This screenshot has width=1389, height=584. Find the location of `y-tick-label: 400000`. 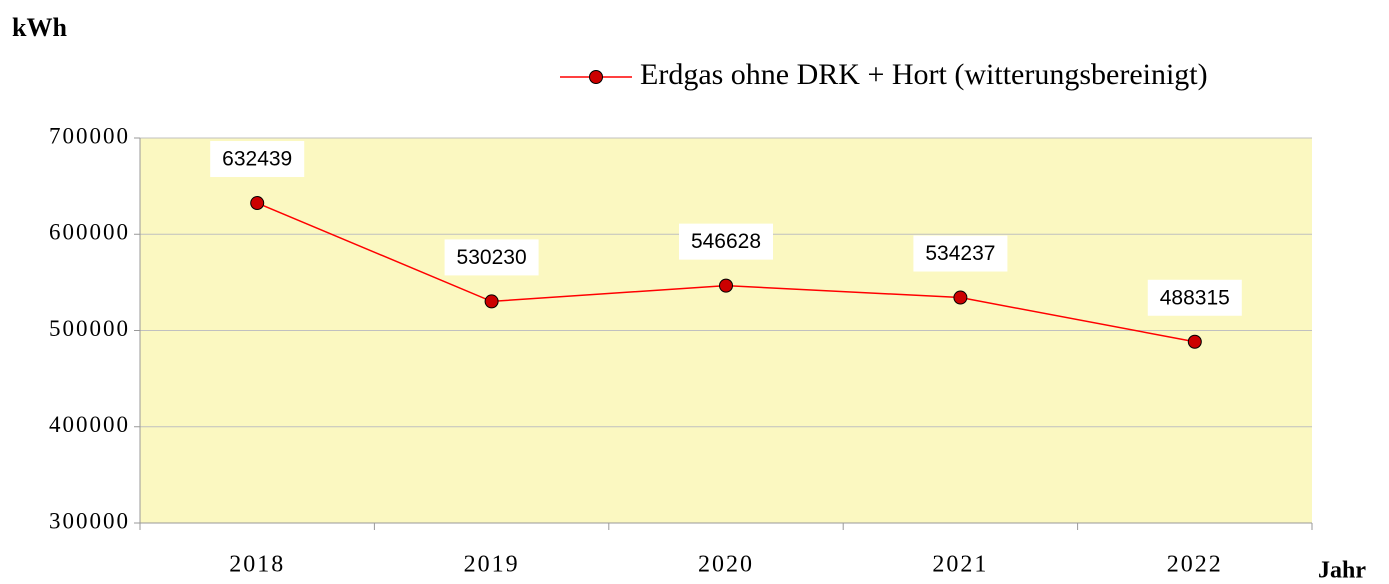

y-tick-label: 400000 is located at coordinates (89, 424).